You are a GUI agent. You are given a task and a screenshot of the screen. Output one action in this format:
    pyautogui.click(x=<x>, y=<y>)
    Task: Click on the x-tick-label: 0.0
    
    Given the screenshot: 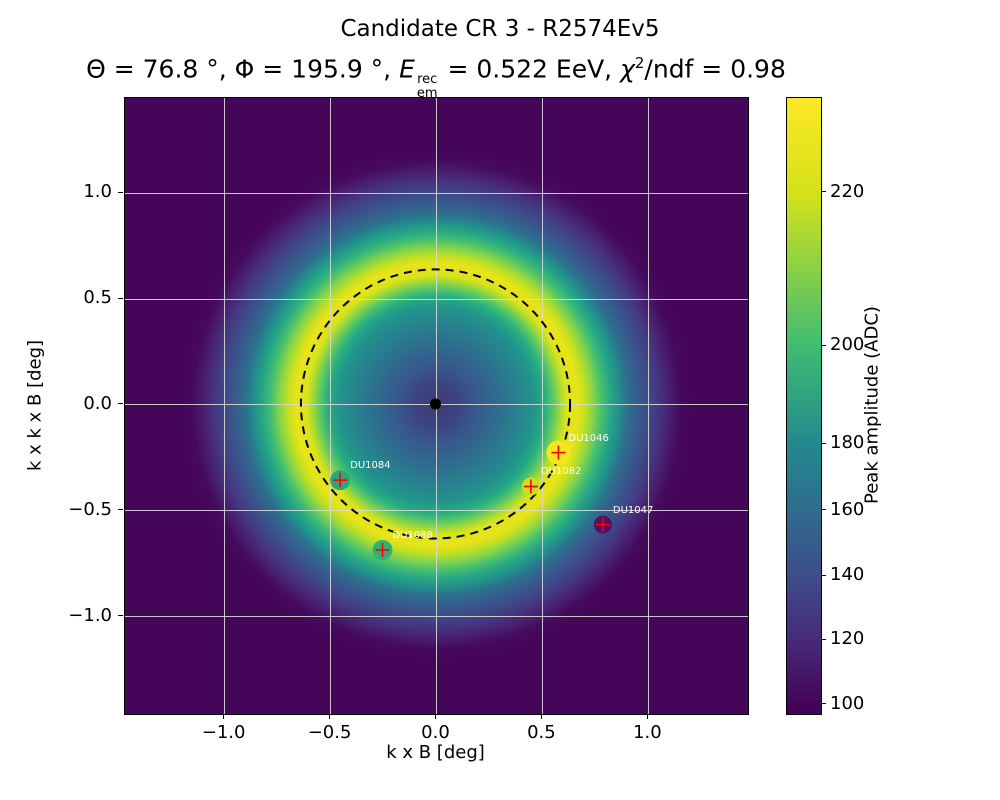 What is the action you would take?
    pyautogui.click(x=435, y=732)
    